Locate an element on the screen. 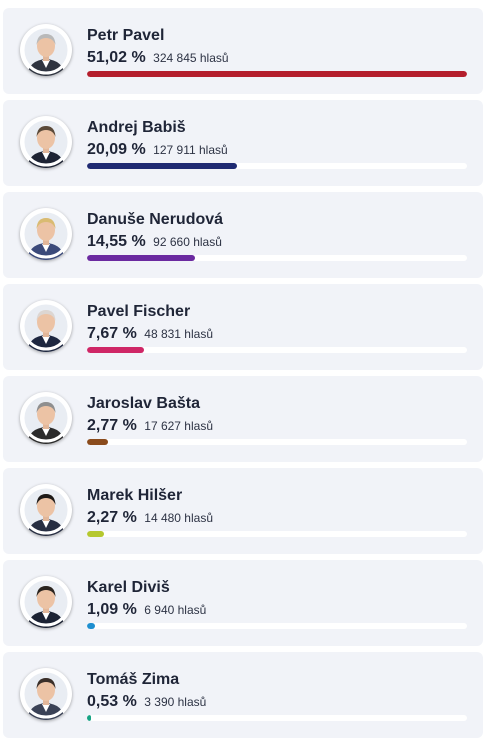 Image resolution: width=487 pixels, height=747 pixels. candidate-percent: 7,67 % is located at coordinates (112, 333).